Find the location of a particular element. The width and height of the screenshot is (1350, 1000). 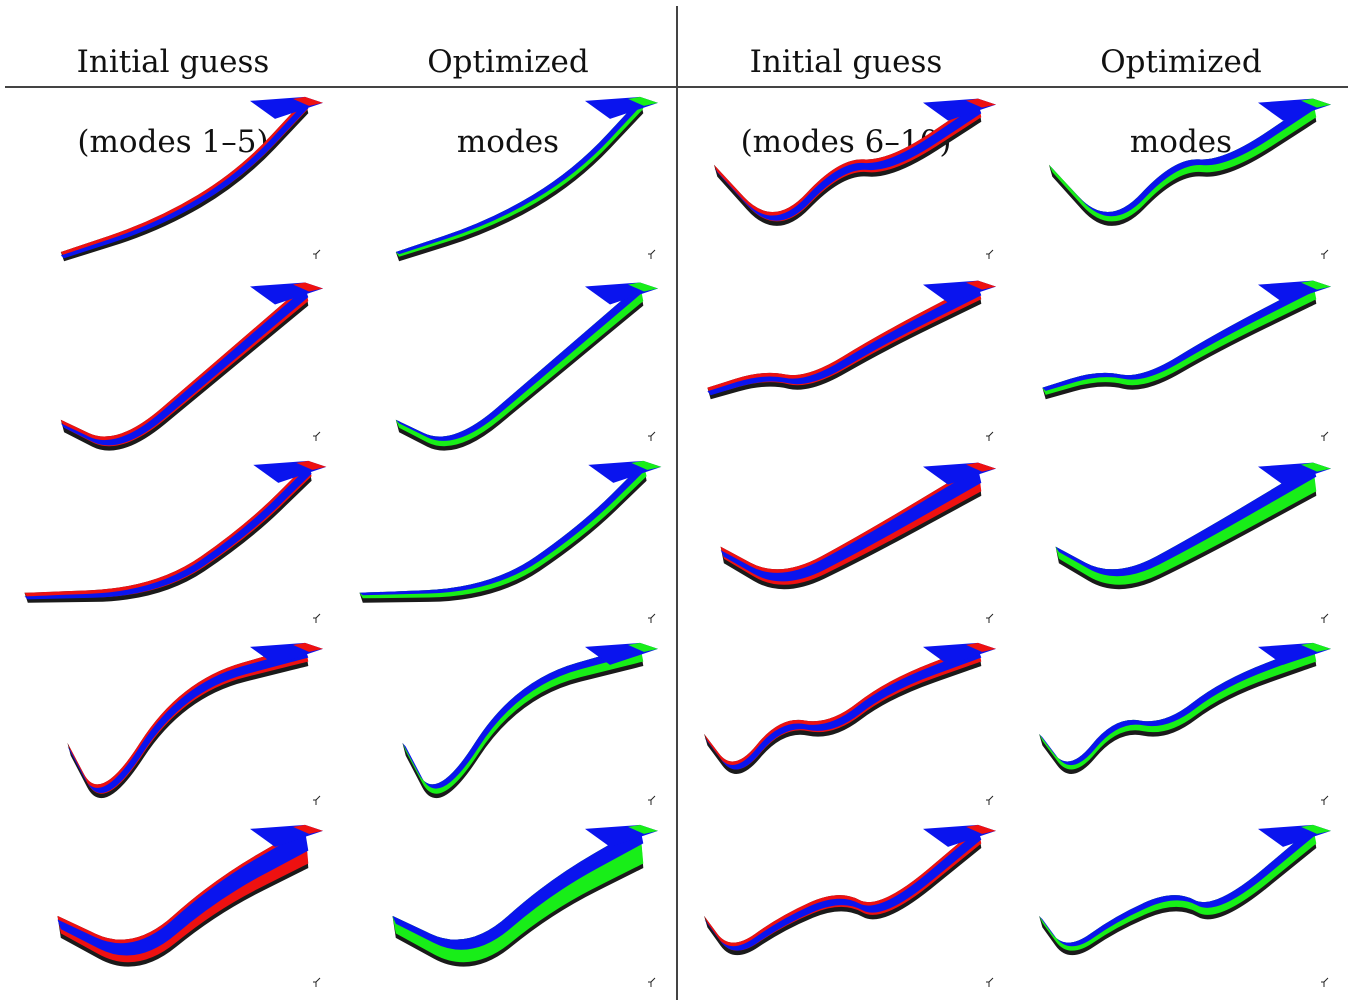

mode-shape-5-optimized is located at coordinates (525, 905).